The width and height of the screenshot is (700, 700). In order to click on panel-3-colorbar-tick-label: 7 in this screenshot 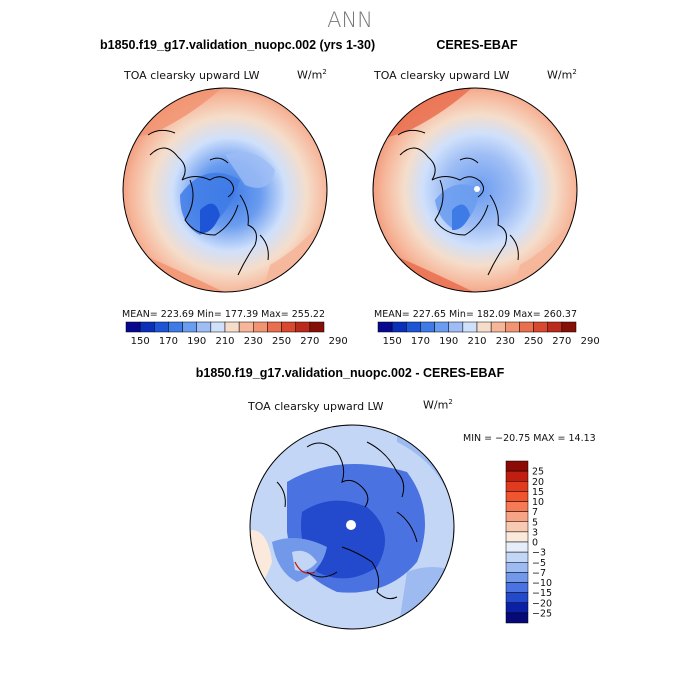, I will do `click(535, 512)`.